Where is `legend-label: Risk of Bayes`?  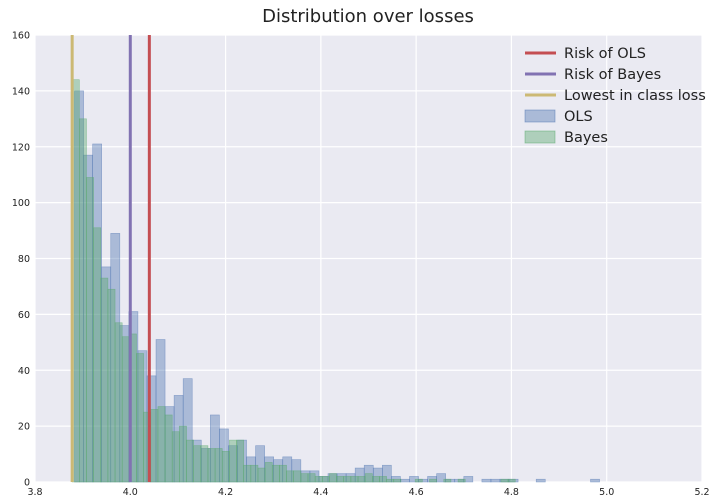
legend-label: Risk of Bayes is located at coordinates (612, 75).